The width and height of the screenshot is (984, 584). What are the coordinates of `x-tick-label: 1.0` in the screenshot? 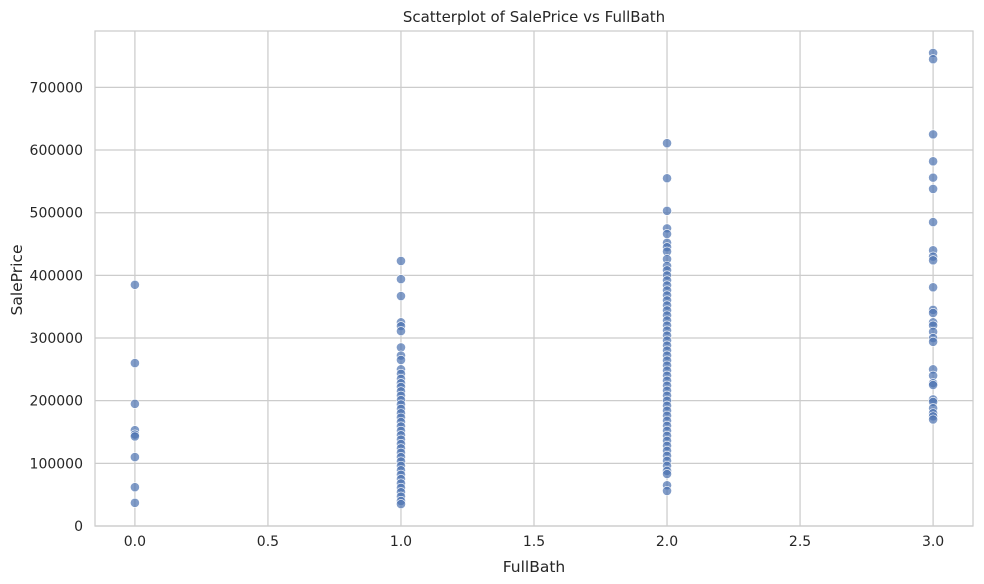 It's located at (401, 542).